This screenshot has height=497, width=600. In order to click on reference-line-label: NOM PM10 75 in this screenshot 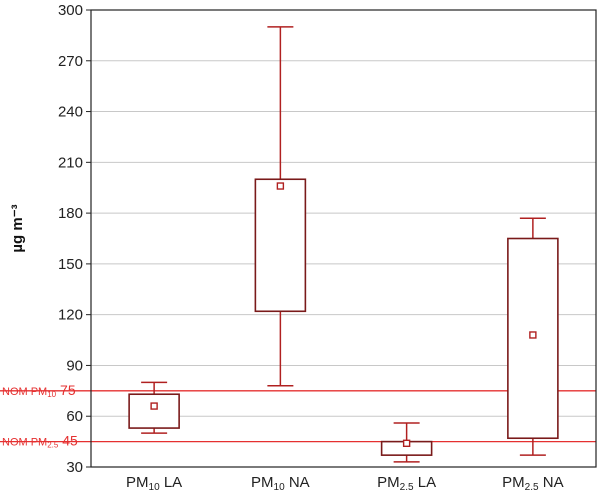, I will do `click(39, 390)`.